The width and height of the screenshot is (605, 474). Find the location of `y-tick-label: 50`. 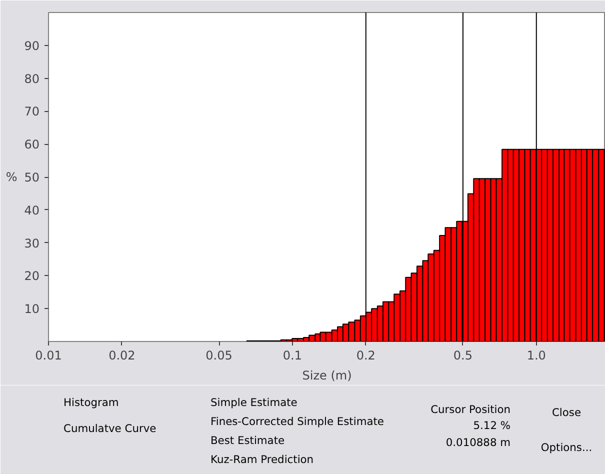

y-tick-label: 50 is located at coordinates (32, 177).